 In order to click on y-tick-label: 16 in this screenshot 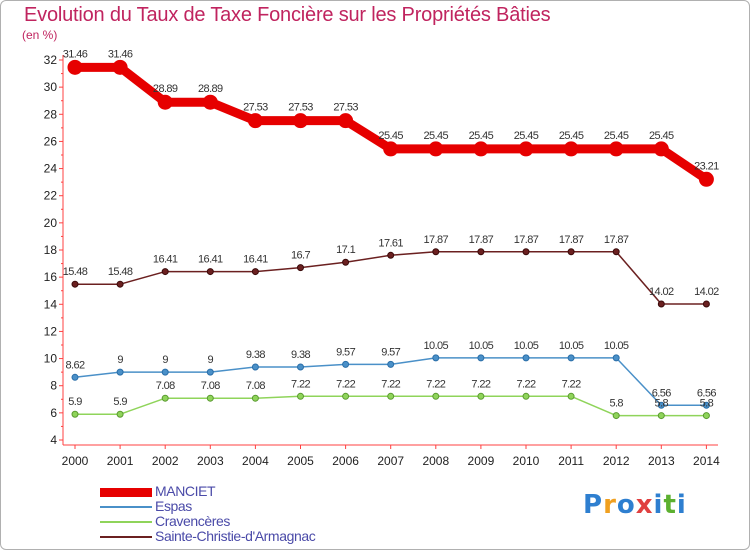, I will do `click(51, 277)`.